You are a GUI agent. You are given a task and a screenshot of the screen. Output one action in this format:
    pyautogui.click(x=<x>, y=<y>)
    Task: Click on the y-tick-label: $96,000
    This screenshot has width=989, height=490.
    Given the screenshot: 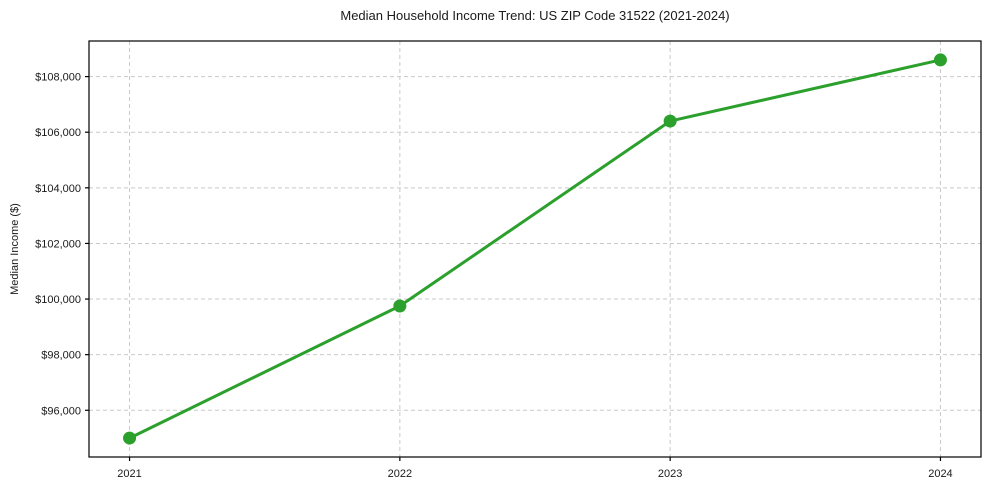 What is the action you would take?
    pyautogui.click(x=61, y=411)
    